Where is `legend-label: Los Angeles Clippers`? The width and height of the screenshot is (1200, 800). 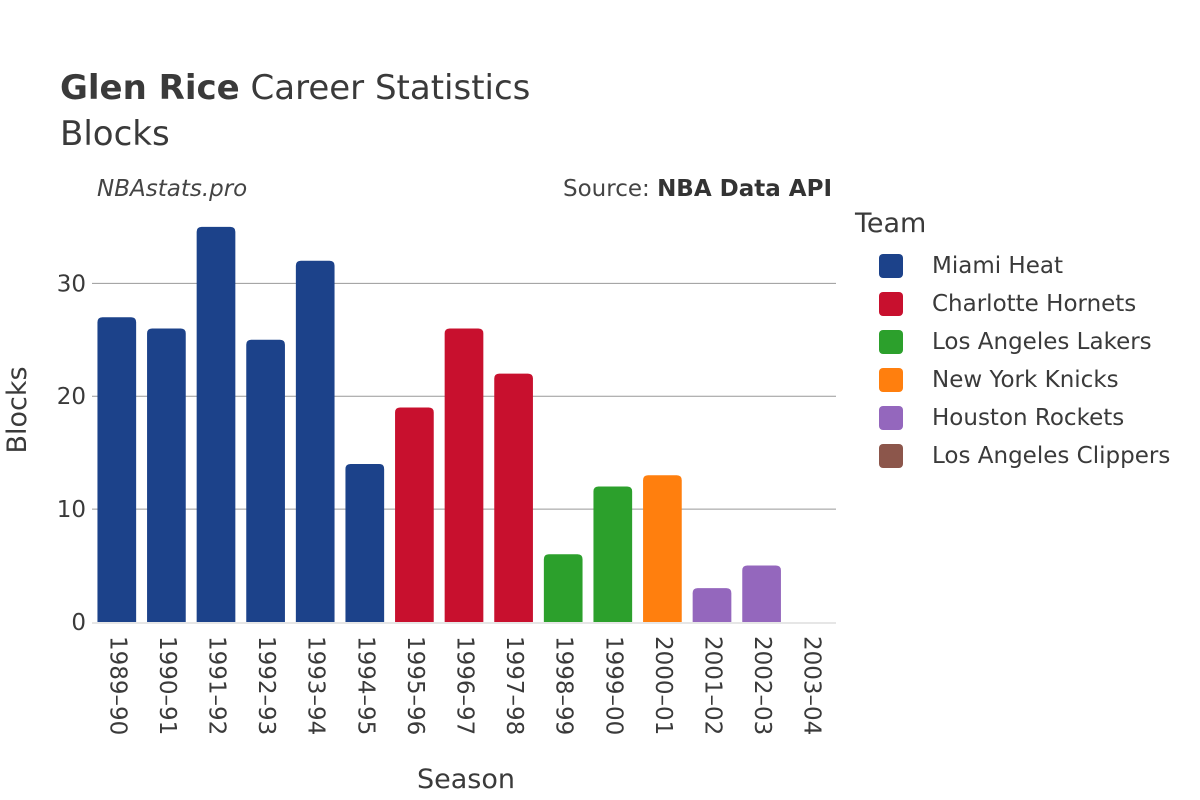
legend-label: Los Angeles Clippers is located at coordinates (1051, 456).